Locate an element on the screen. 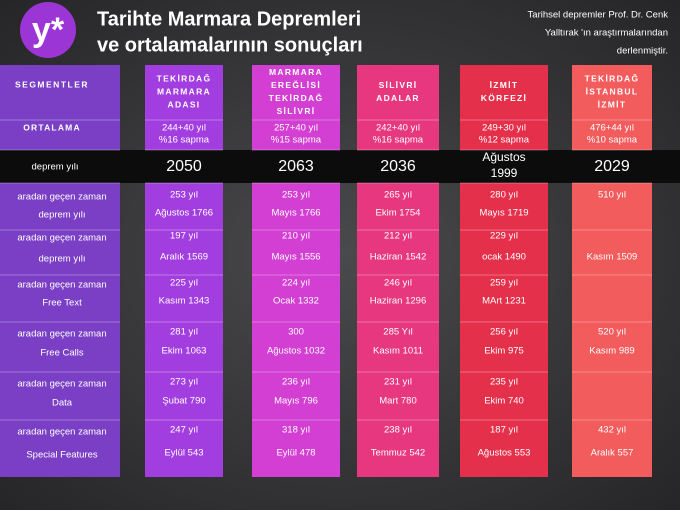 Image resolution: width=680 pixels, height=510 pixels. elapsed-time: 235 yıl is located at coordinates (504, 382).